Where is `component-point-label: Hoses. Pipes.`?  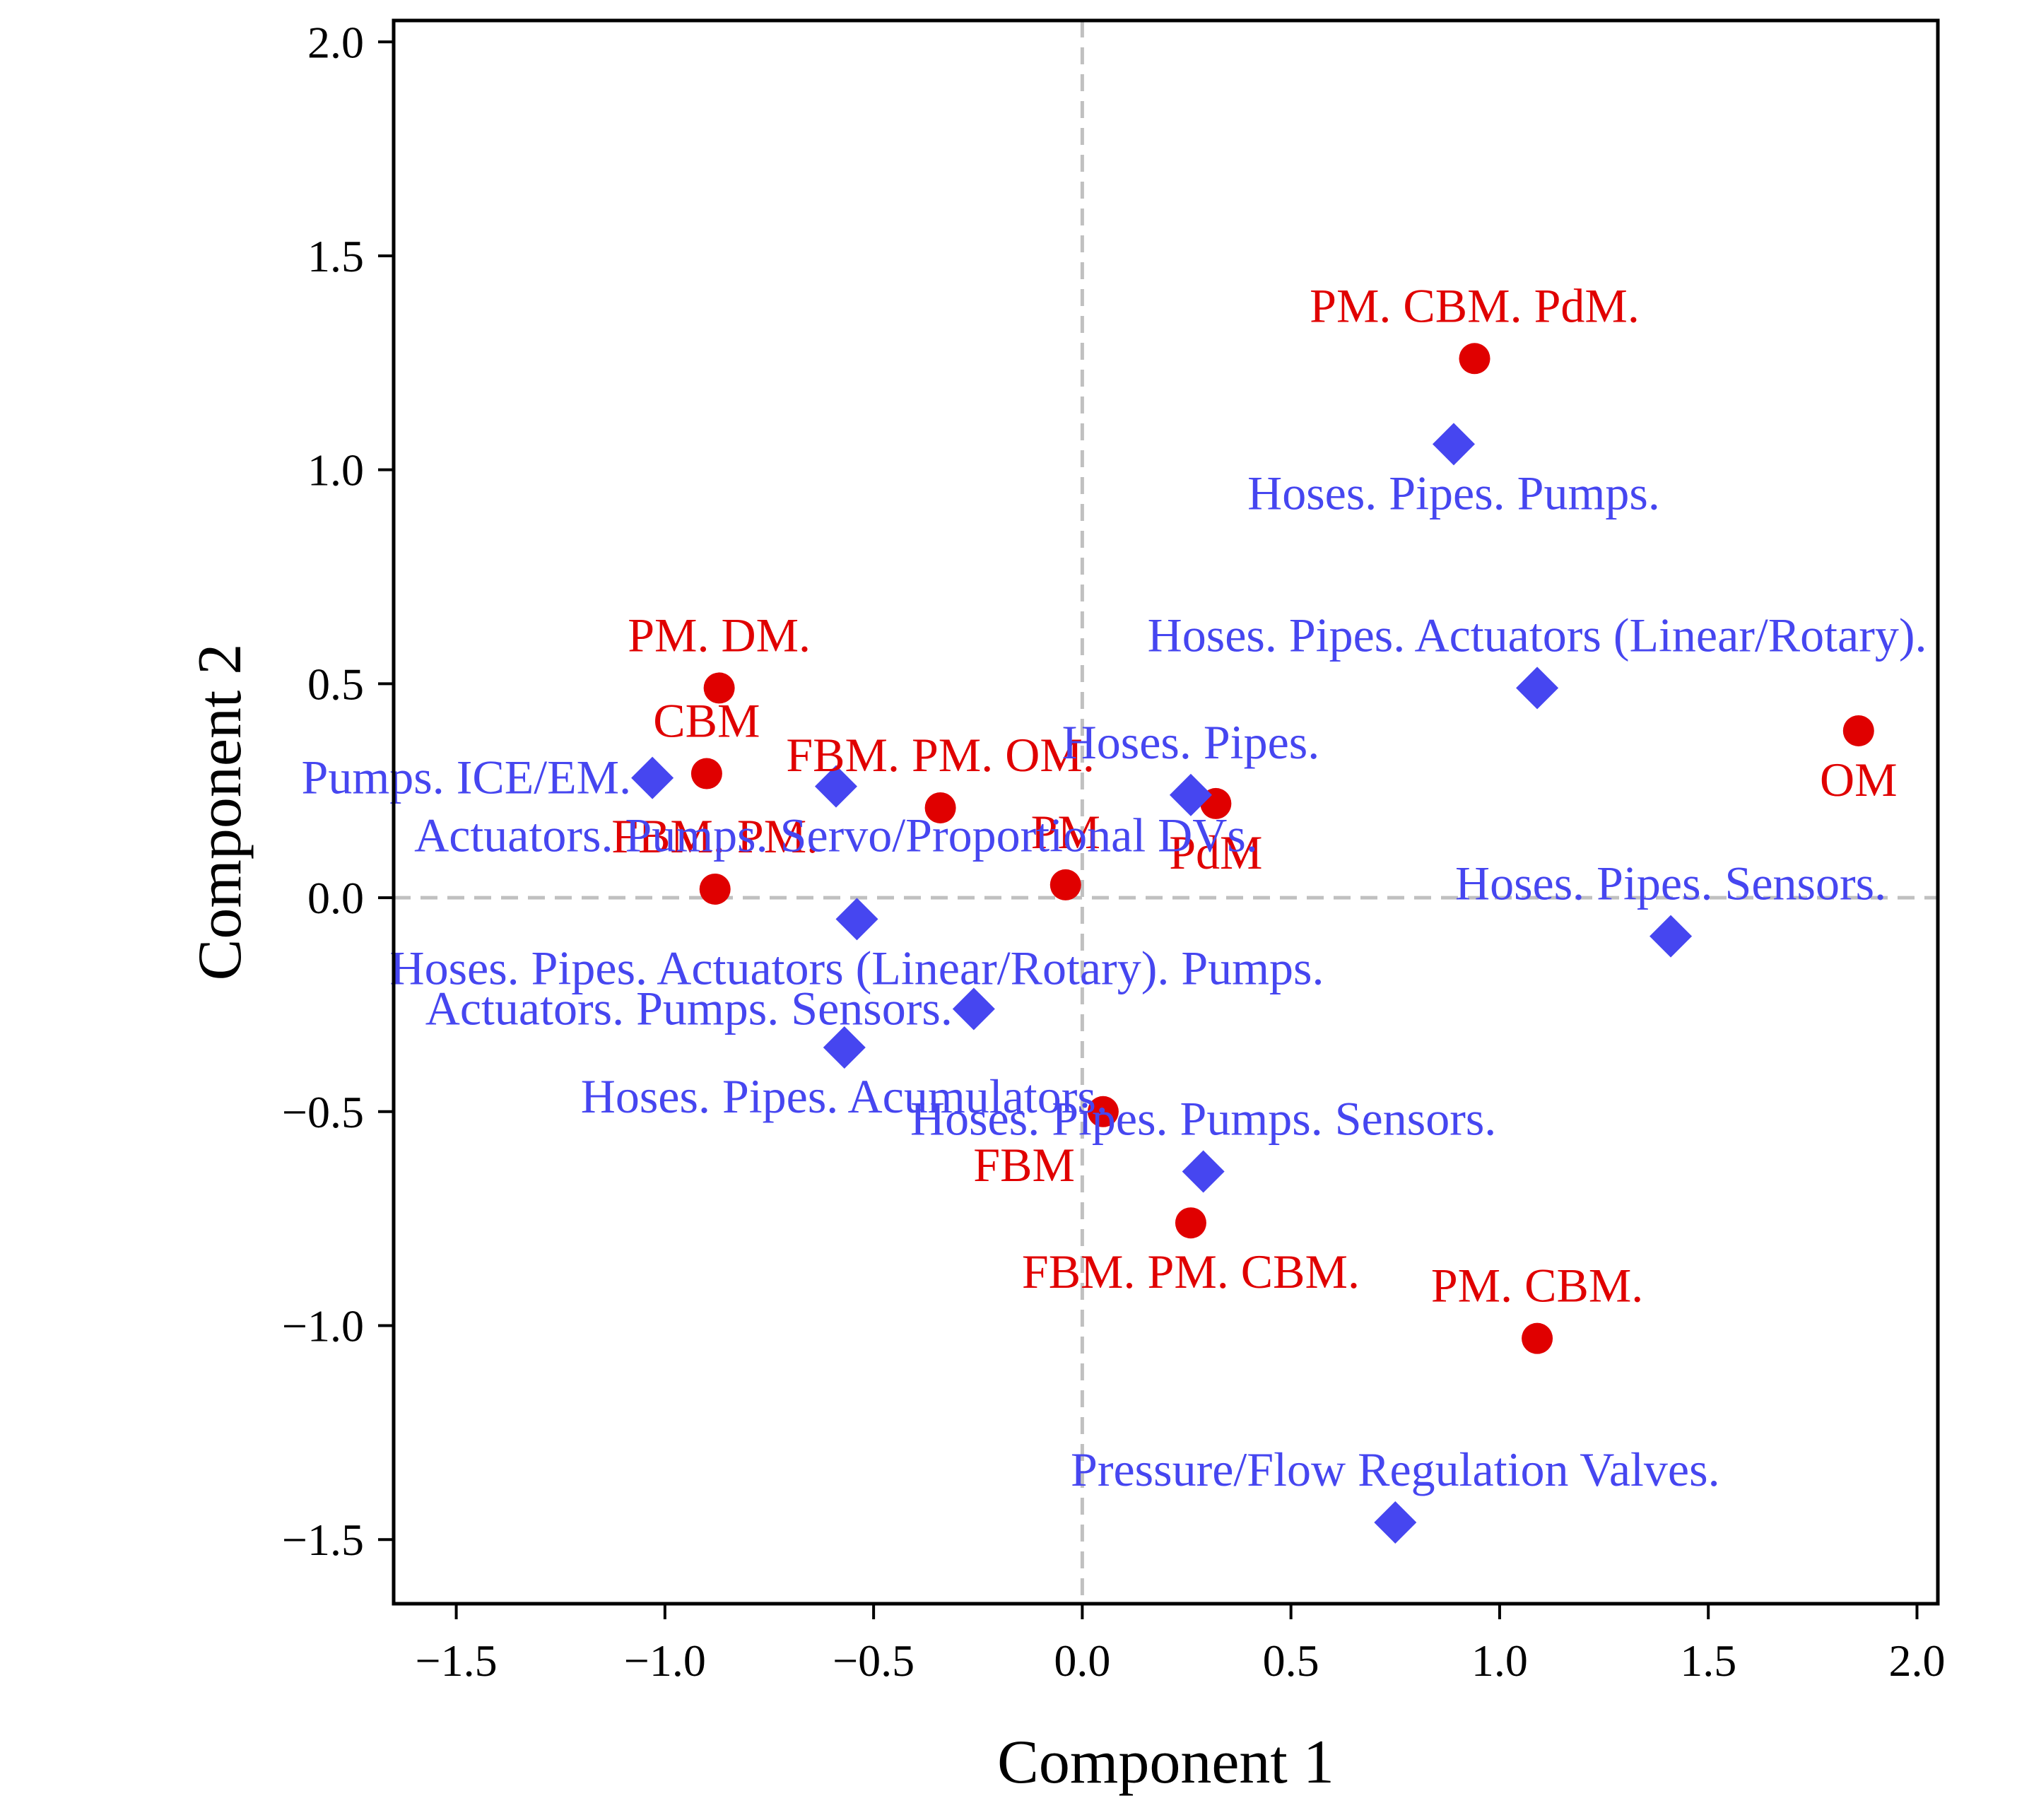 component-point-label: Hoses. Pipes. is located at coordinates (1191, 742).